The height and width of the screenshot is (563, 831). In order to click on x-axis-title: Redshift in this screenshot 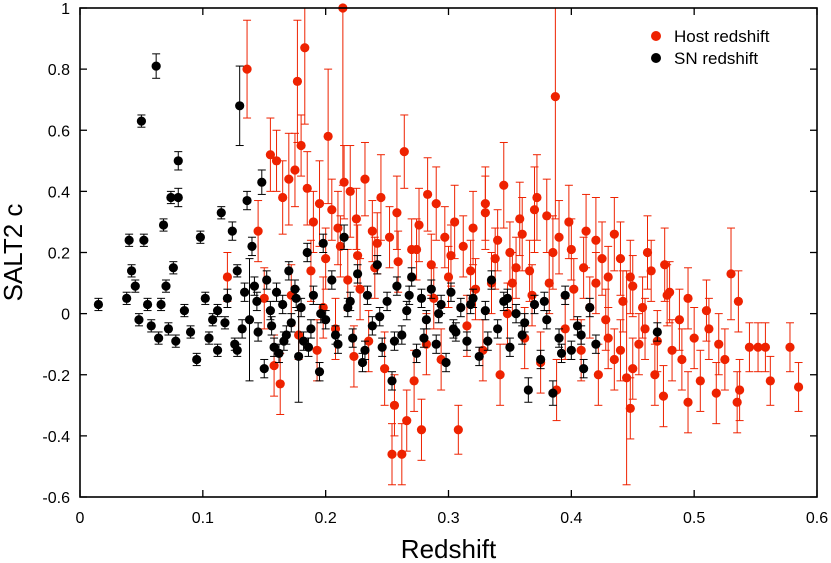, I will do `click(449, 548)`.